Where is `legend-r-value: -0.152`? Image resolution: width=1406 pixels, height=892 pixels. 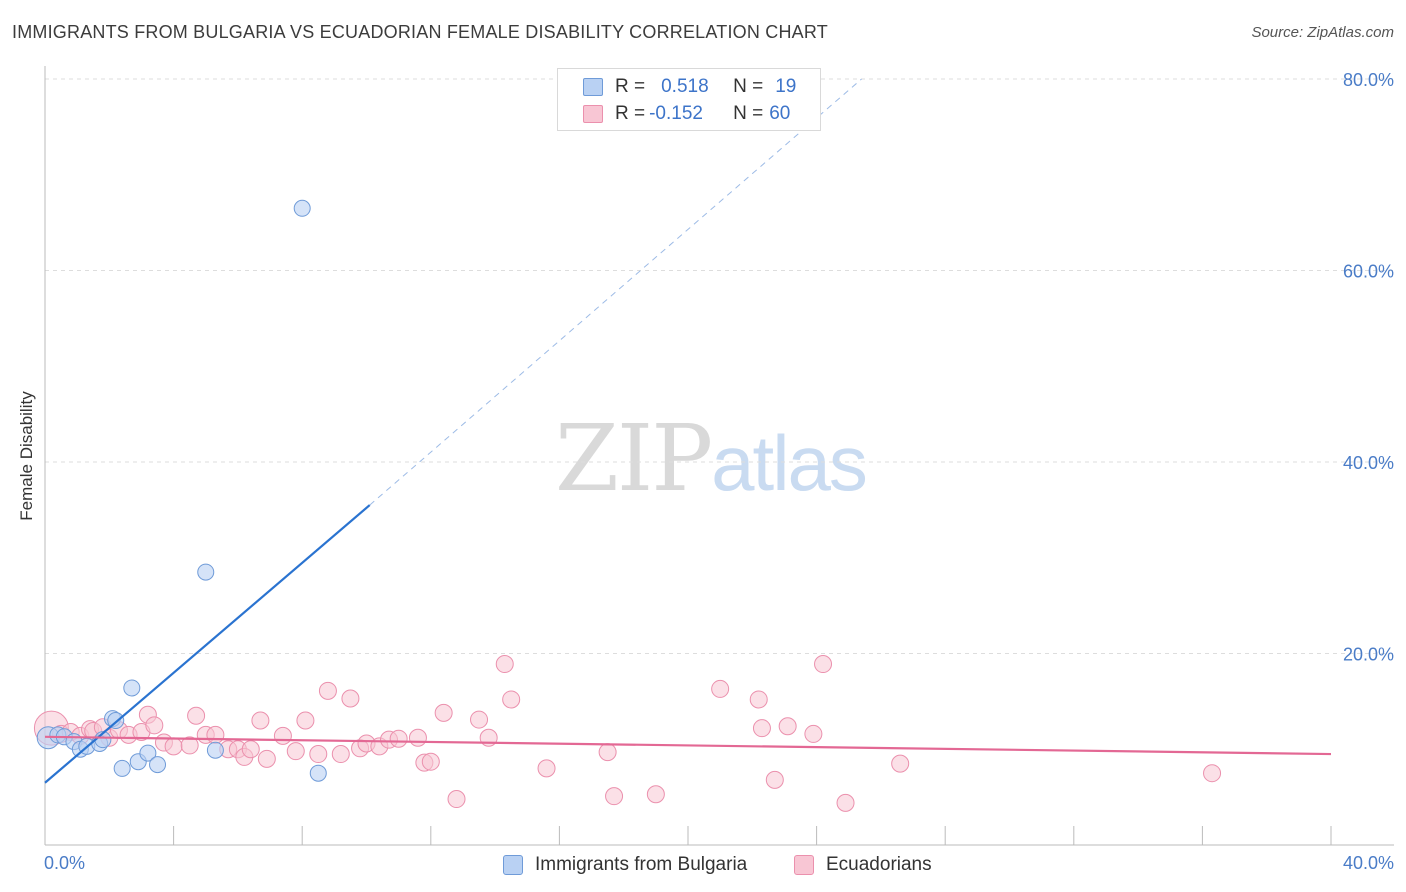
legend-r-value: -0.152 is located at coordinates (676, 113).